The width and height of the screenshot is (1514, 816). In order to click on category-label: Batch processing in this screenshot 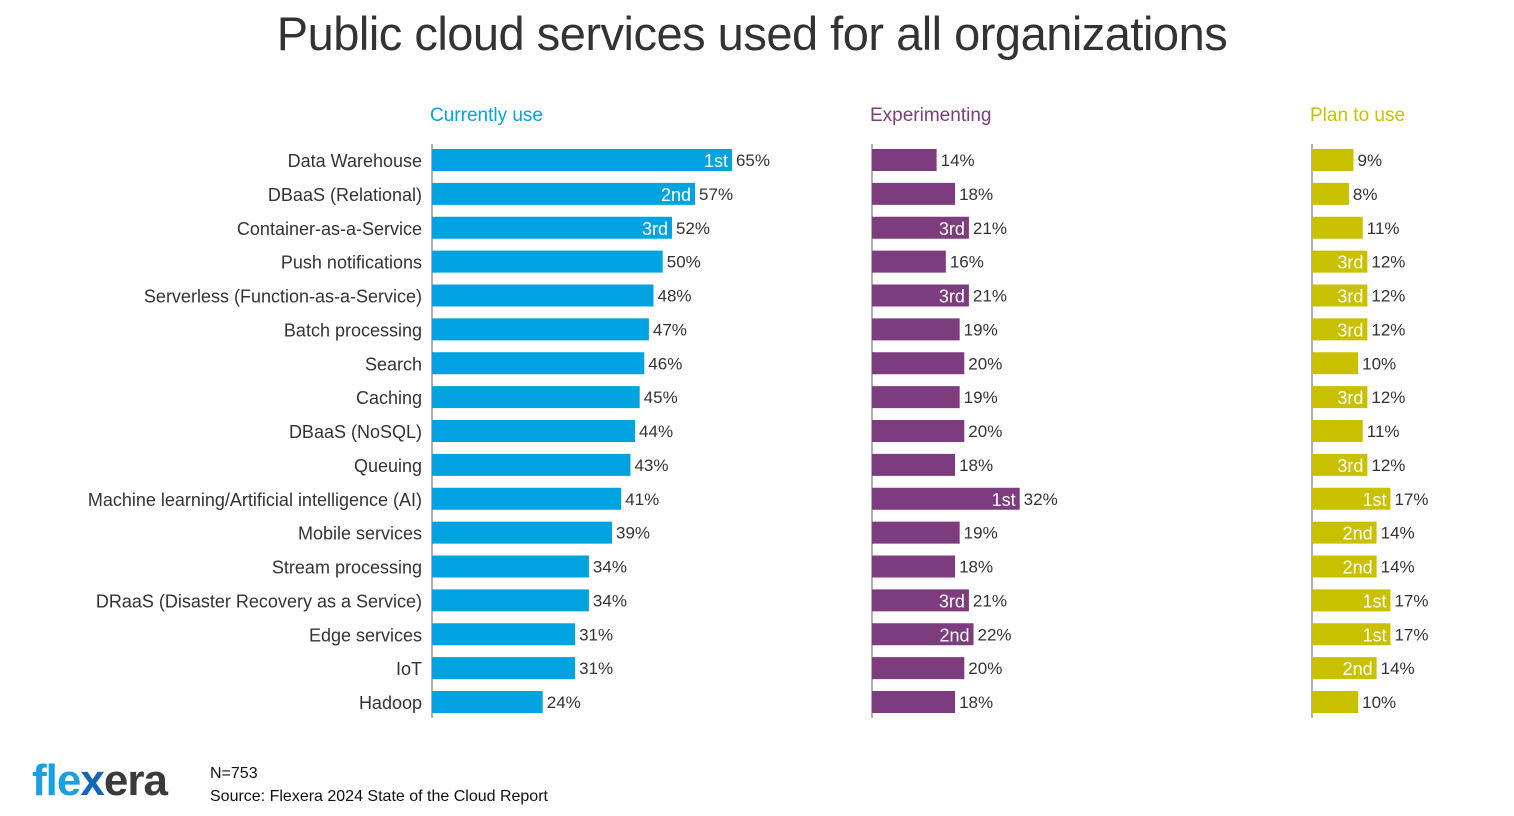, I will do `click(353, 330)`.